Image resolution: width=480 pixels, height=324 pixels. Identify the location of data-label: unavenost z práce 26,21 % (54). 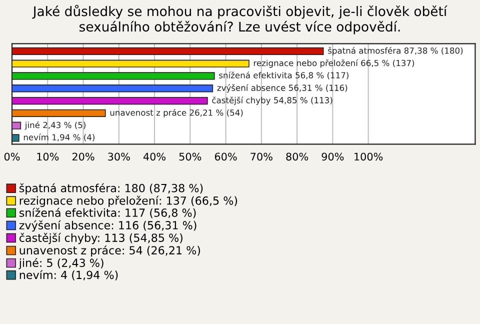
(176, 113).